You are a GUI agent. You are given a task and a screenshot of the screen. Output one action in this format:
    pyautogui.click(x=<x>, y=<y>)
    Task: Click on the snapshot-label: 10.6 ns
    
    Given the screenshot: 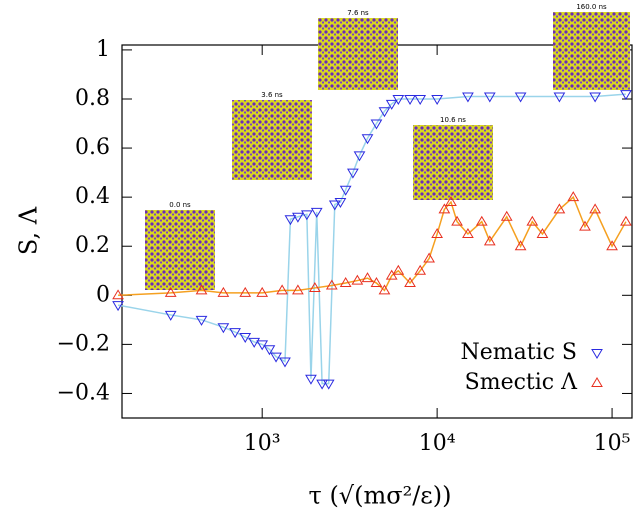 What is the action you would take?
    pyautogui.click(x=453, y=120)
    